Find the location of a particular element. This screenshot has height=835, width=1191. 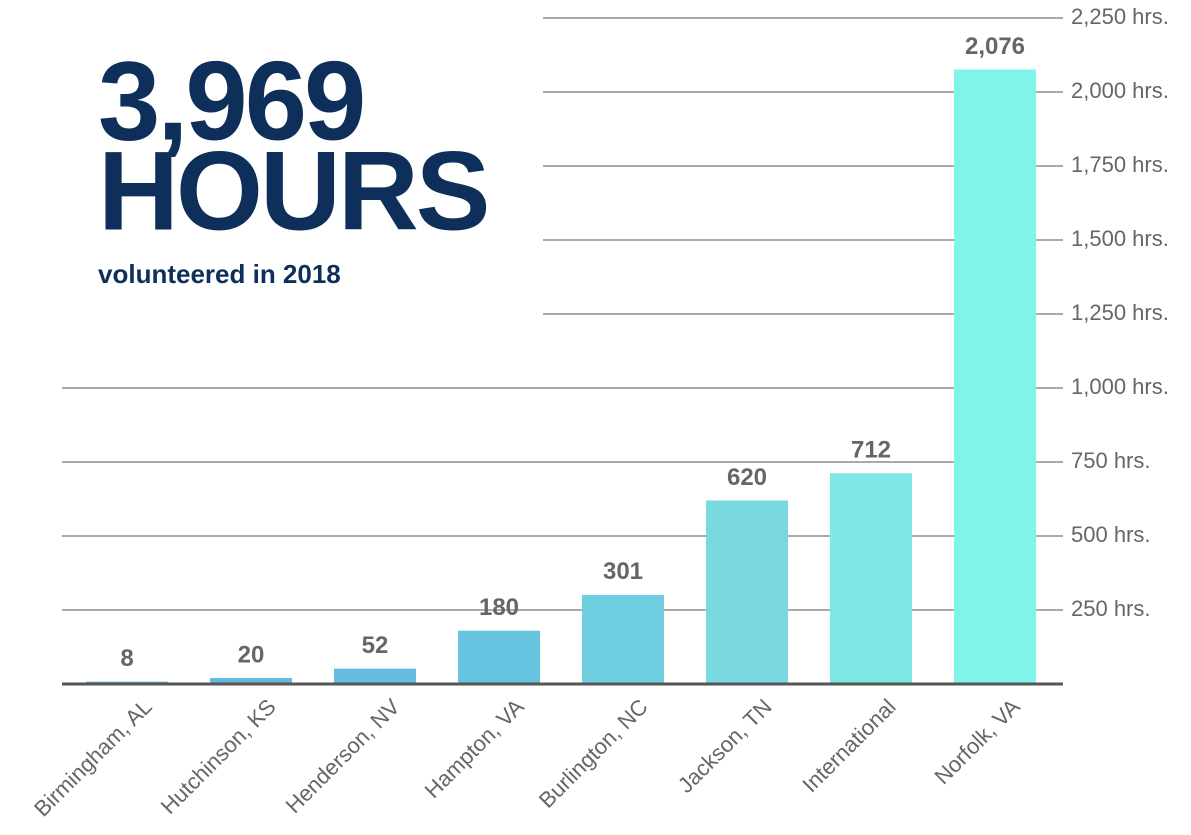

y-tick-label: 2,250 hrs. is located at coordinates (1120, 16).